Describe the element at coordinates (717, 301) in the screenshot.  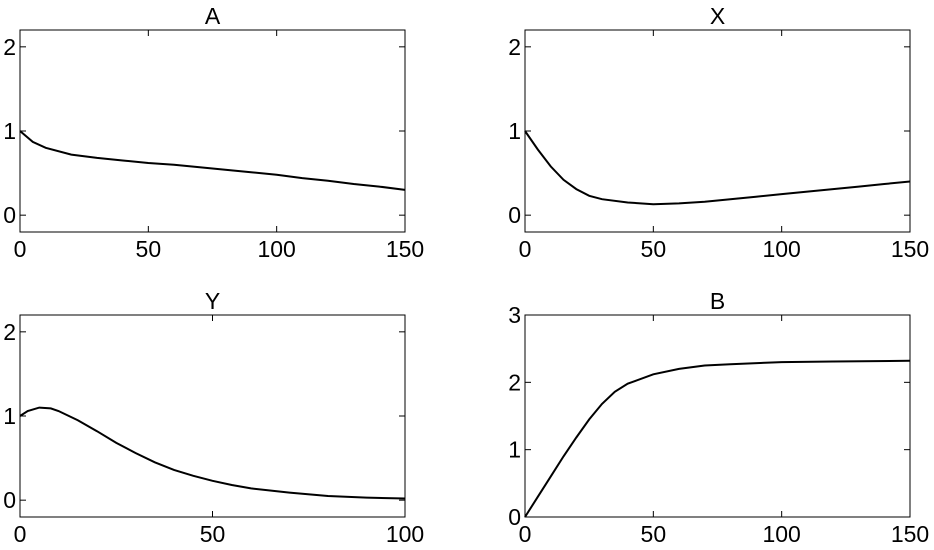
I see `subplot-title: B` at that location.